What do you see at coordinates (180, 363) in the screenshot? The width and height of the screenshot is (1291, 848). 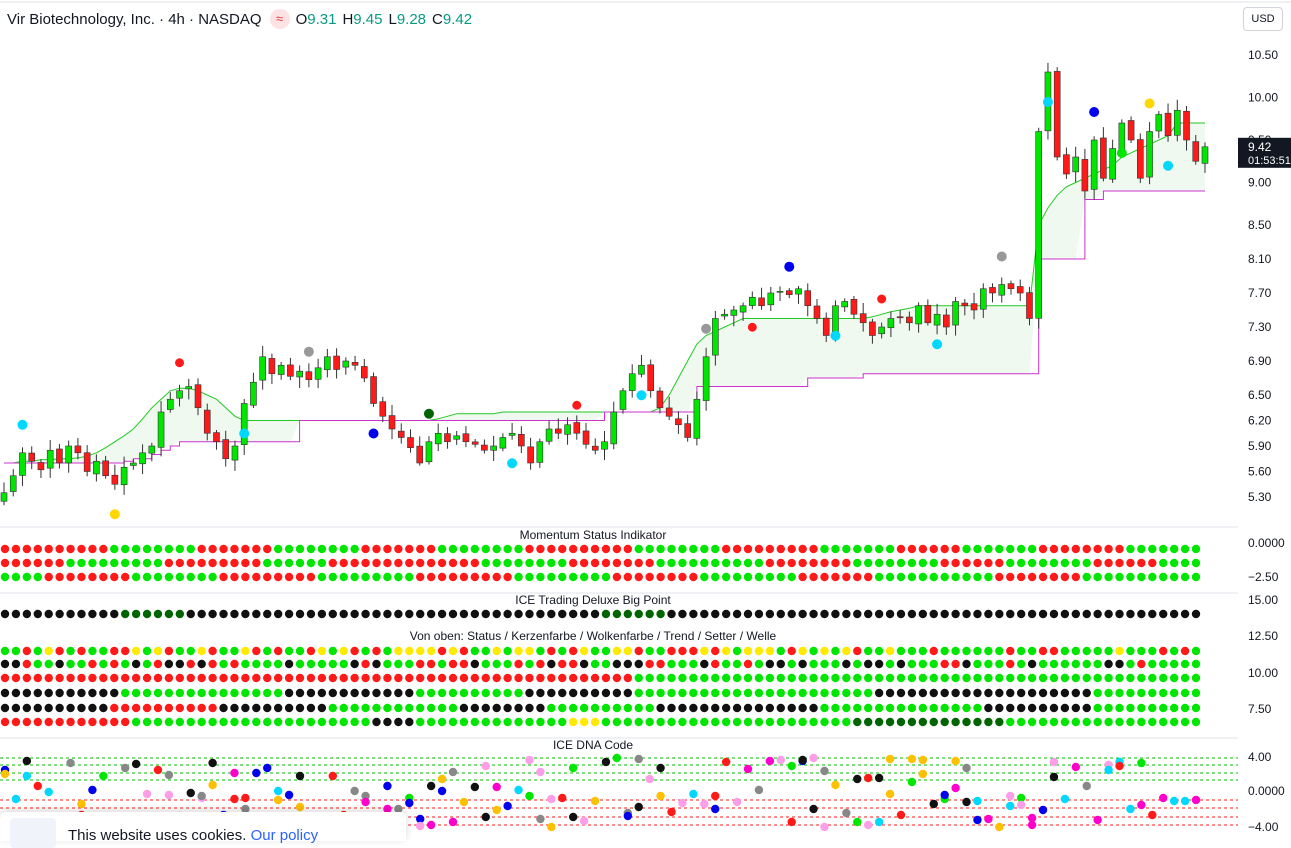 I see `signal-dot` at bounding box center [180, 363].